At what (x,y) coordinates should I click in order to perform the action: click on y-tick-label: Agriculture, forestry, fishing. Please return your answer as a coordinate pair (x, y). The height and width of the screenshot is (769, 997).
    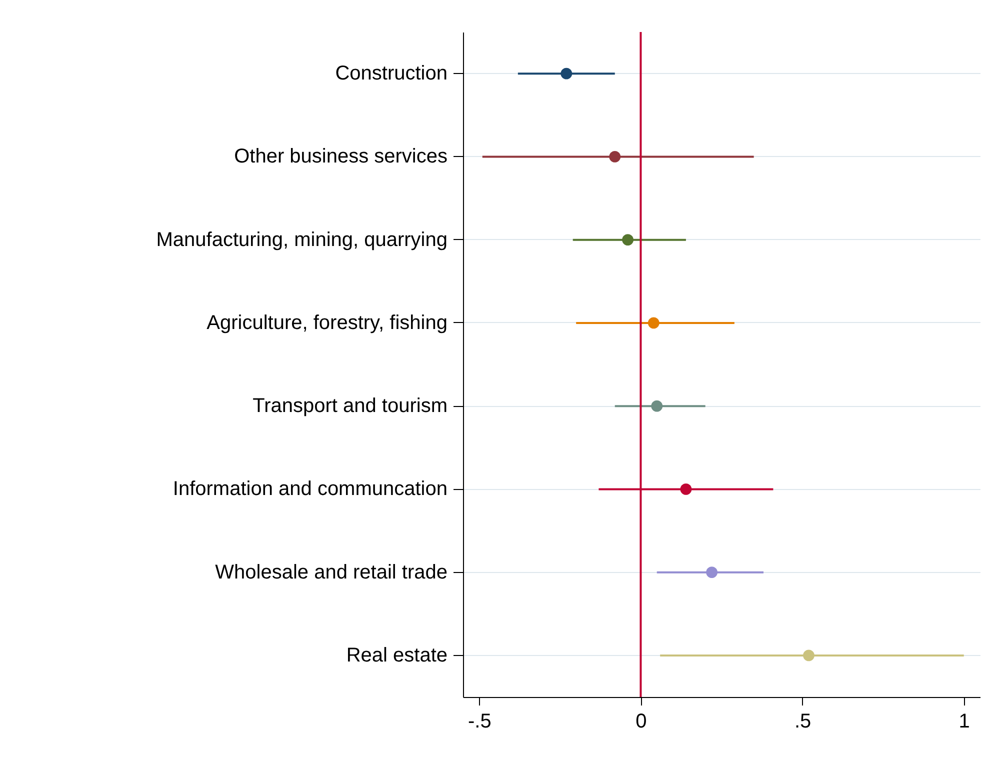
    Looking at the image, I should click on (327, 323).